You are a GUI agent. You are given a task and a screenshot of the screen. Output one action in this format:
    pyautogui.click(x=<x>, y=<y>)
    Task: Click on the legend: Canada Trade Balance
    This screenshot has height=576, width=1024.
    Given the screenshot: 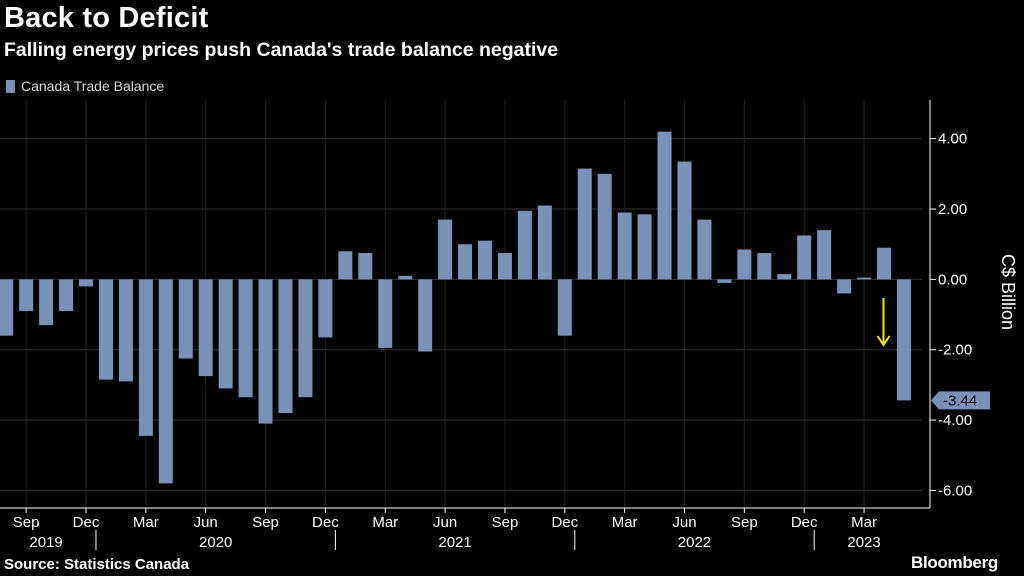 What is the action you would take?
    pyautogui.click(x=85, y=86)
    